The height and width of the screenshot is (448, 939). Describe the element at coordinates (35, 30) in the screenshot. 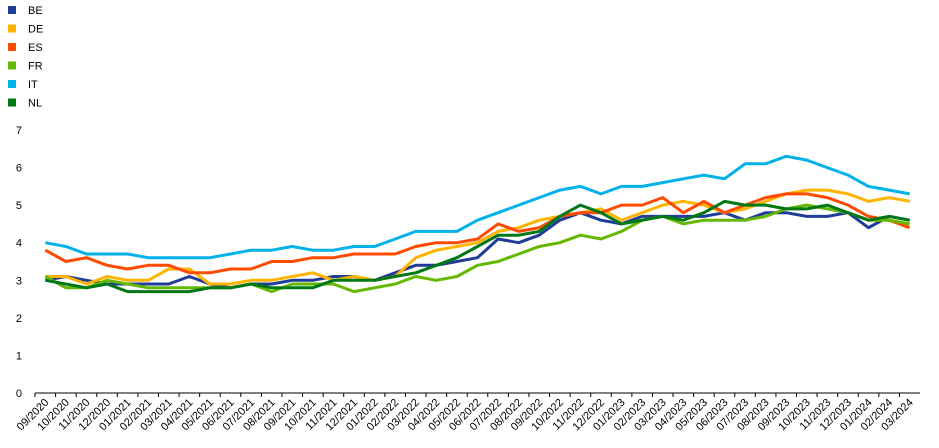

I see `legend-label: DE` at that location.